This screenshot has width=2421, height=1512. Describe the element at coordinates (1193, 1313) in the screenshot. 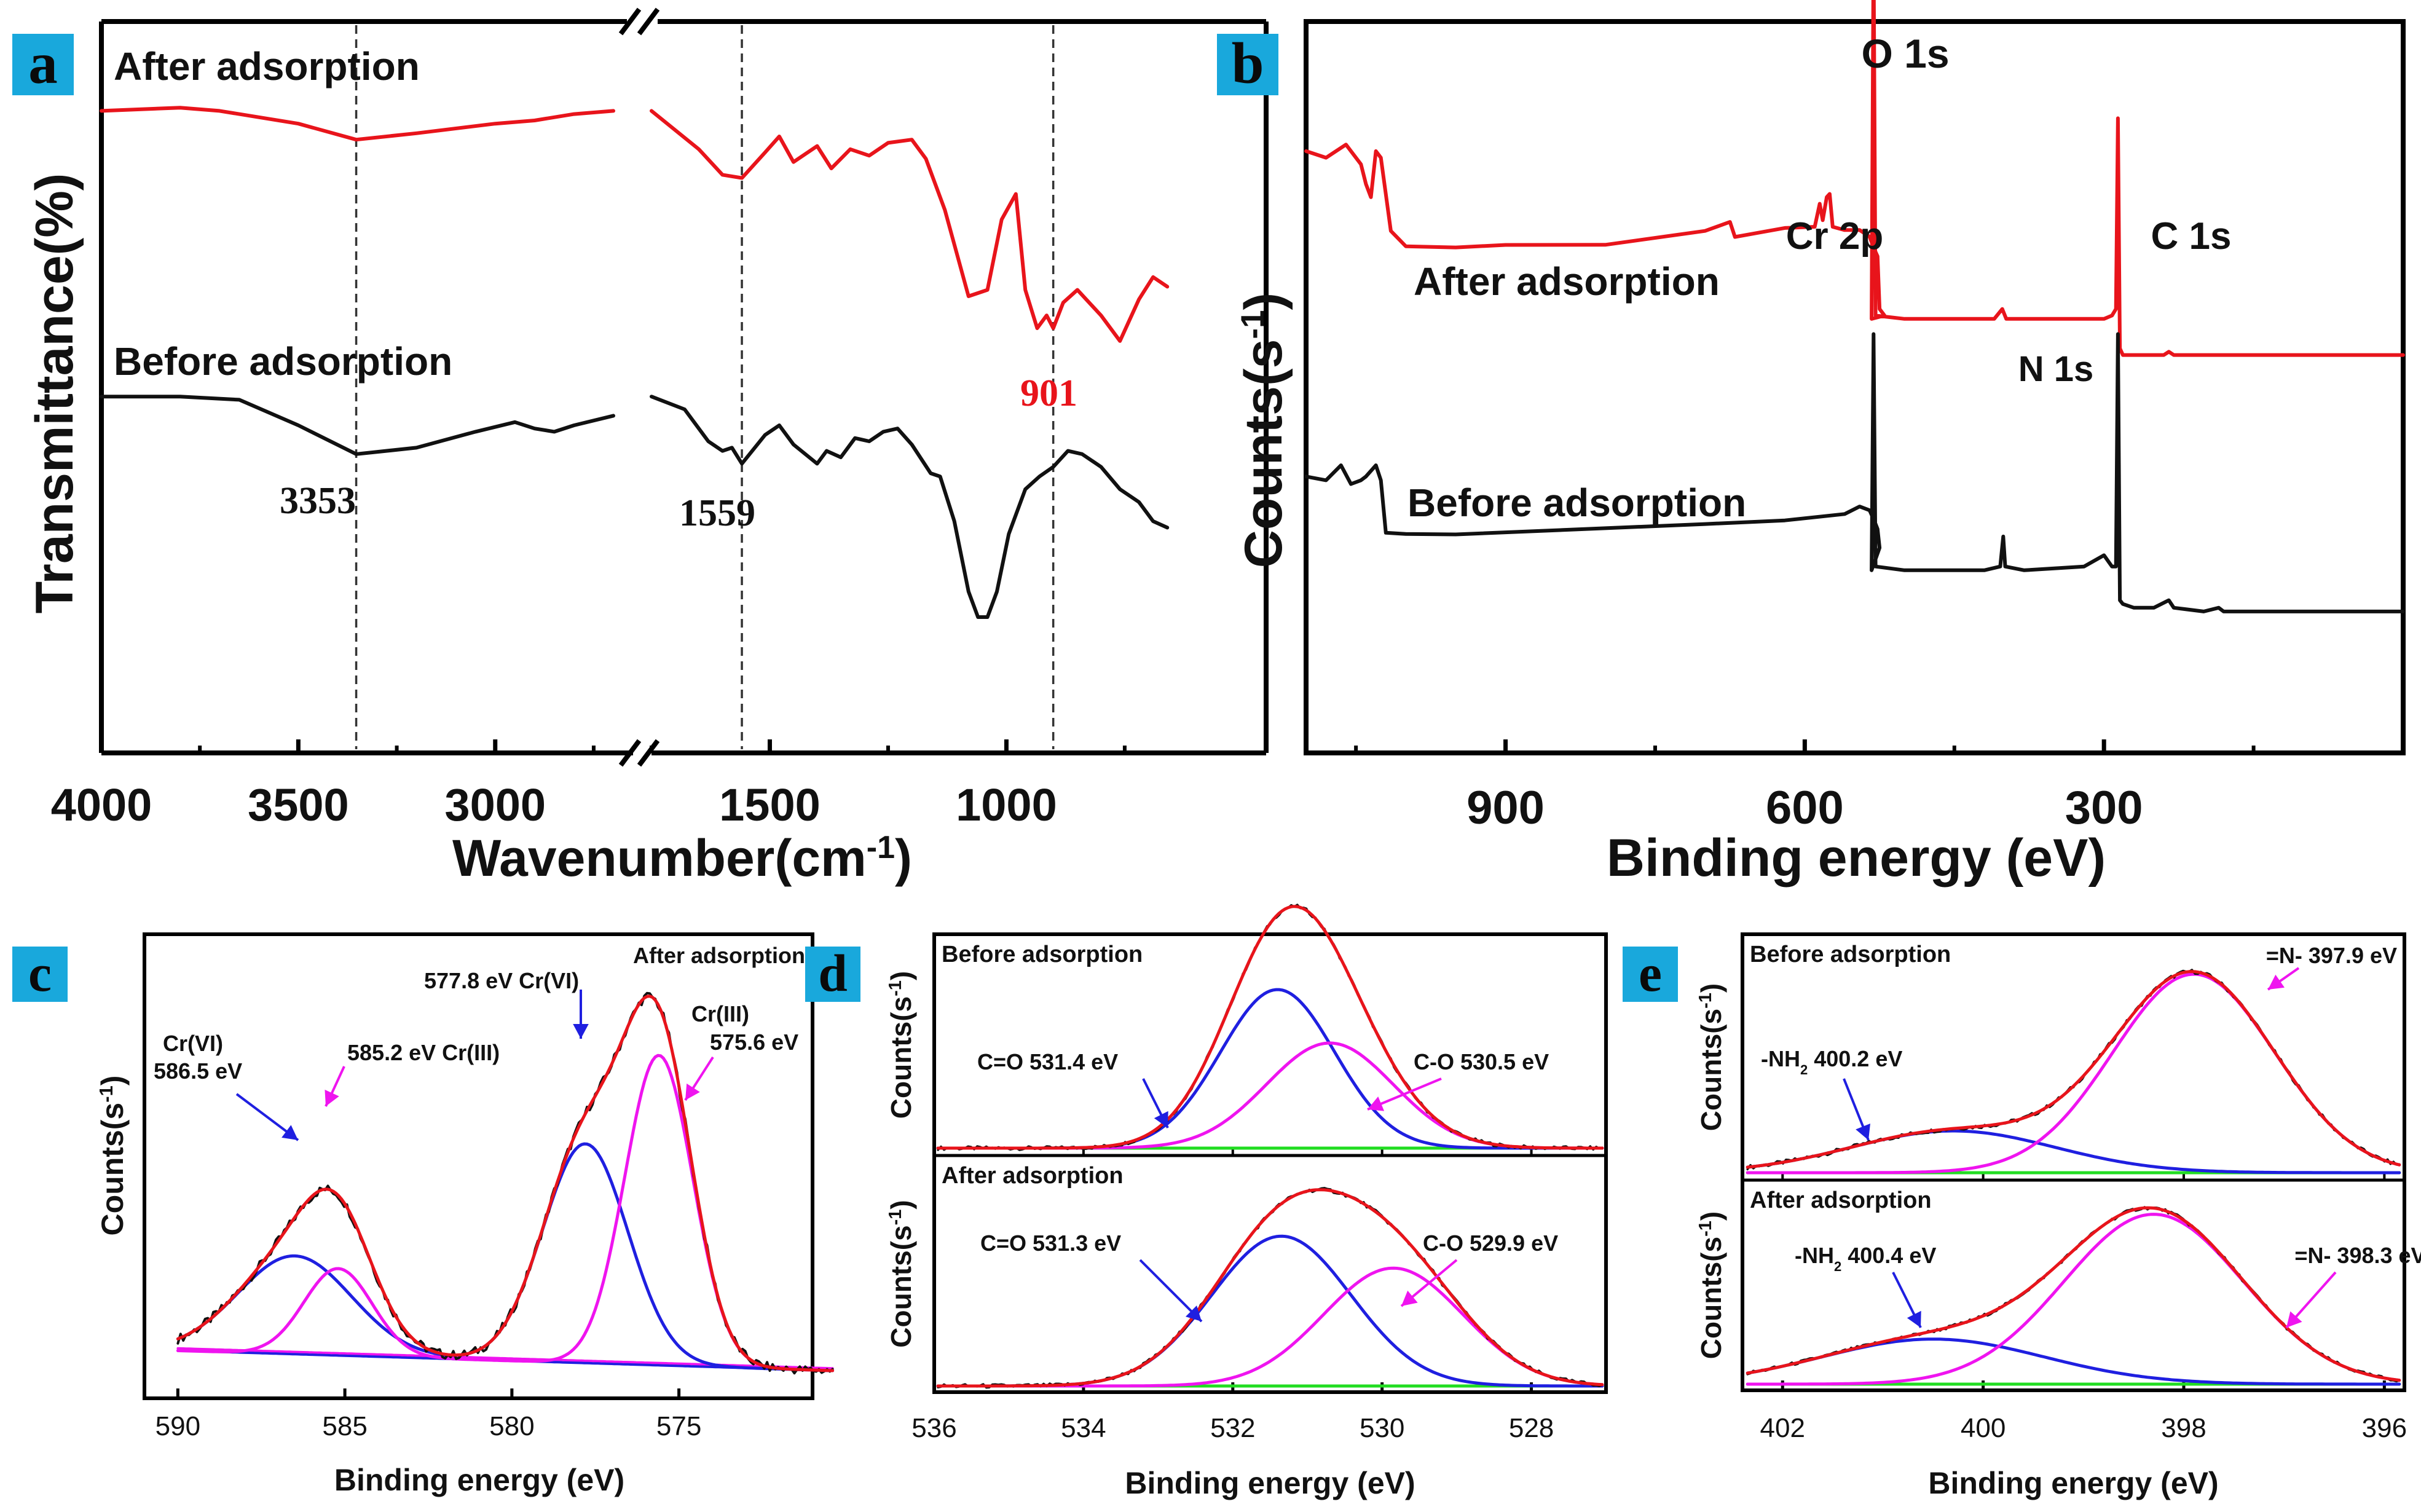

I see `panel-d-arrow-1-blue-head` at that location.